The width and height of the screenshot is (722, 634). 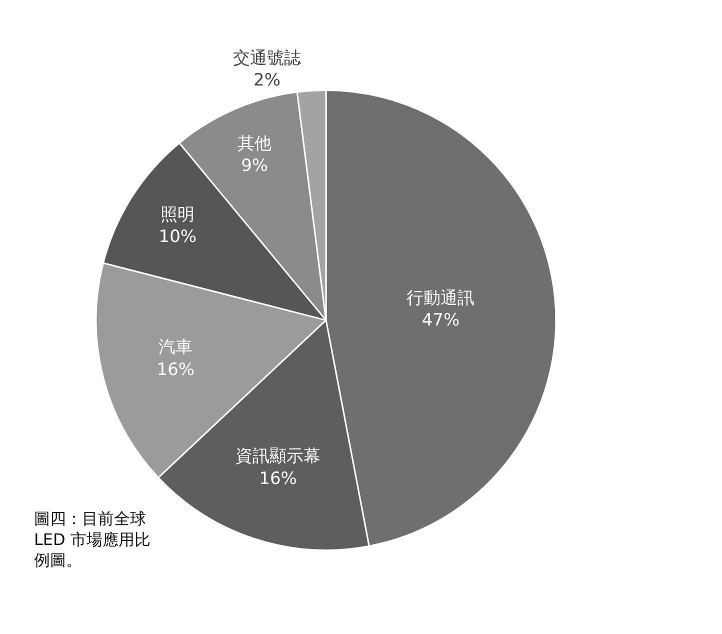 What do you see at coordinates (175, 348) in the screenshot?
I see `slice-label: 汽車` at bounding box center [175, 348].